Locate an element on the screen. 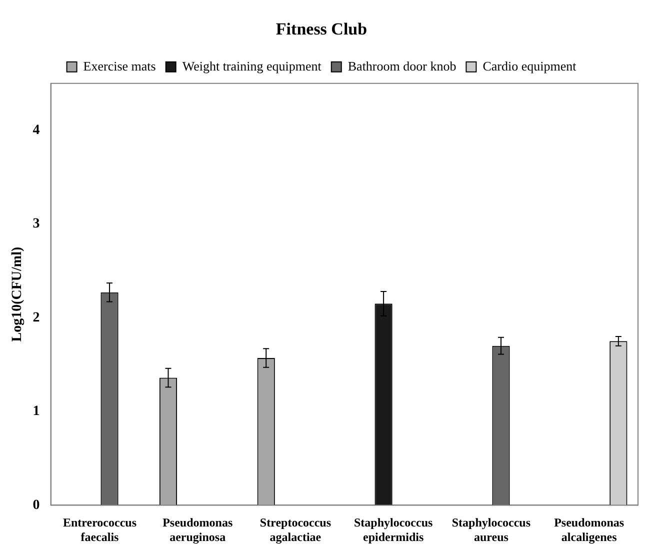 This screenshot has width=658, height=553. y-tick-label: 2 is located at coordinates (36, 318).